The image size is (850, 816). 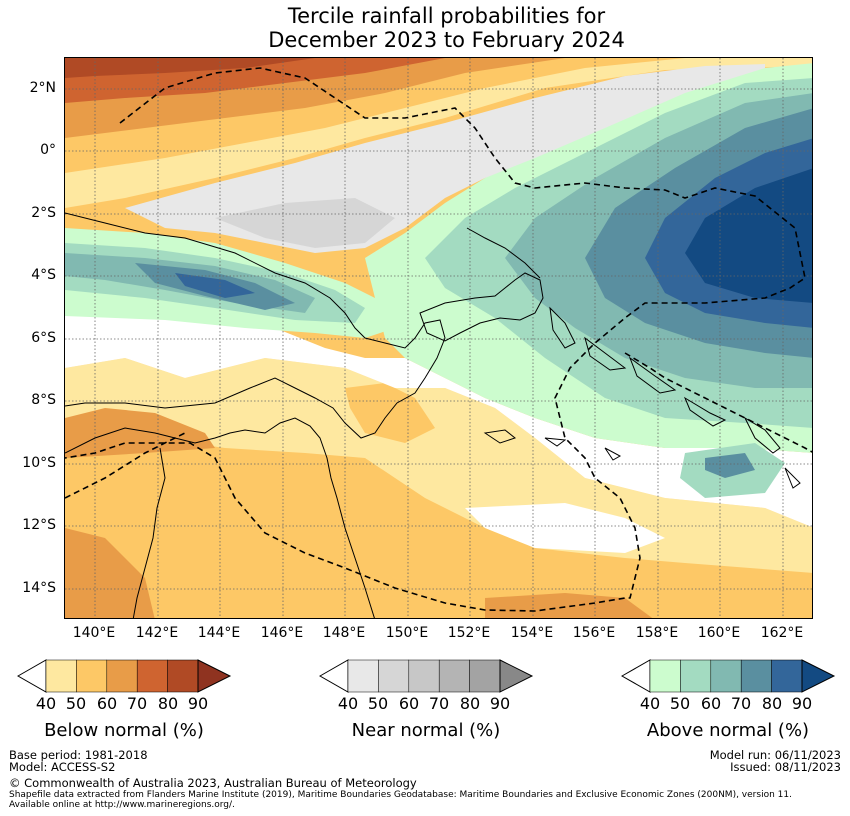 I want to click on eez-solomons, so click(x=718, y=402).